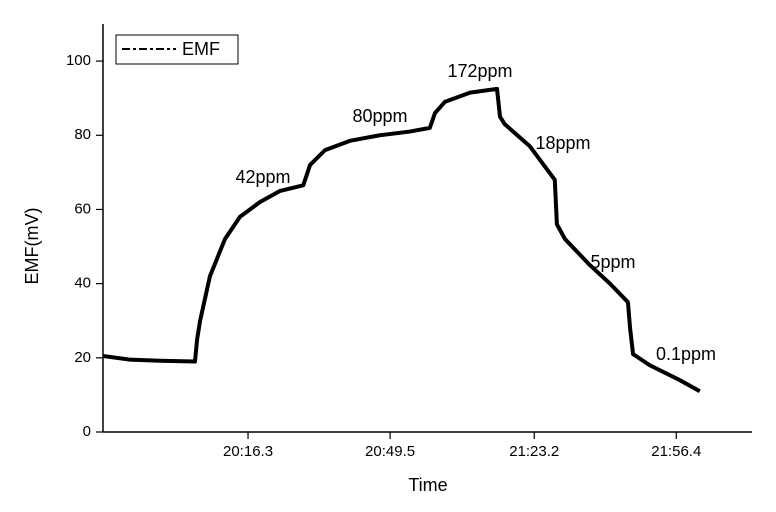 The image size is (776, 512). Describe the element at coordinates (201, 49) in the screenshot. I see `legend-label: EMF` at that location.